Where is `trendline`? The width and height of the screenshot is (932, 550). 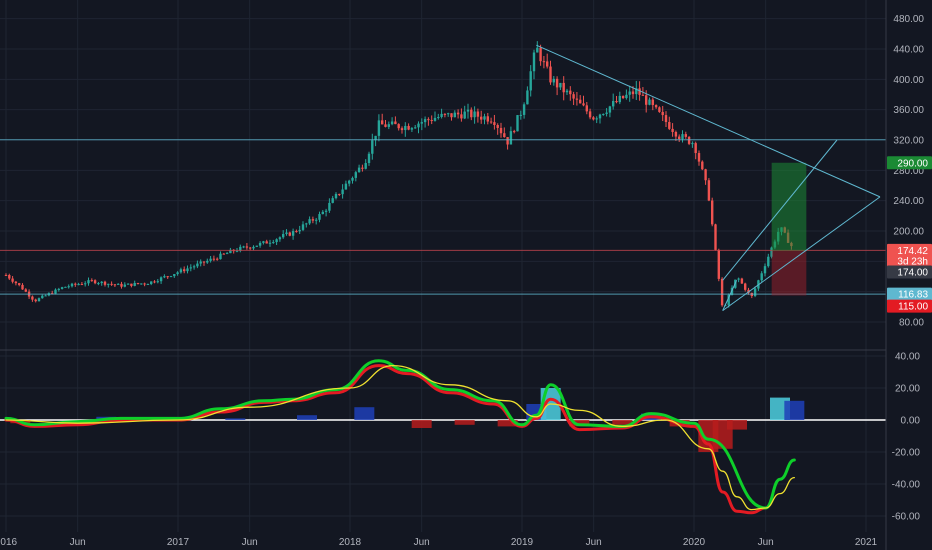
trendline is located at coordinates (780, 210).